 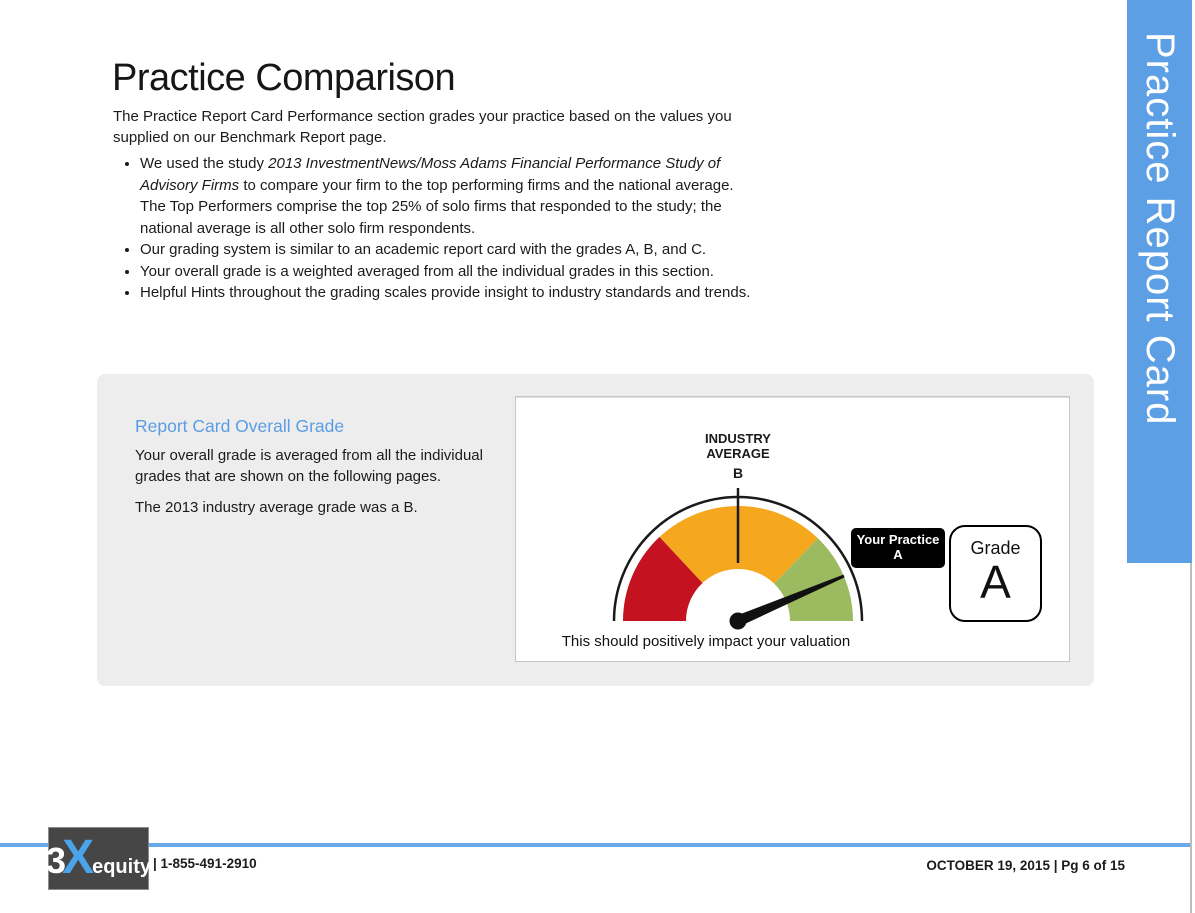 I want to click on industry-average-grade: B, so click(x=738, y=473).